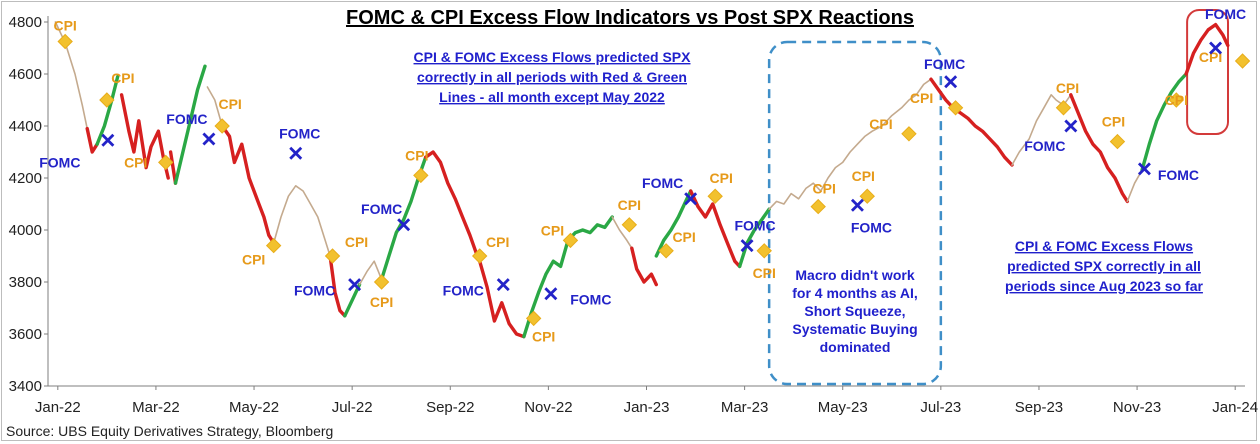 The image size is (1260, 444). Describe the element at coordinates (647, 407) in the screenshot. I see `x-tick-label: Jan-23` at that location.